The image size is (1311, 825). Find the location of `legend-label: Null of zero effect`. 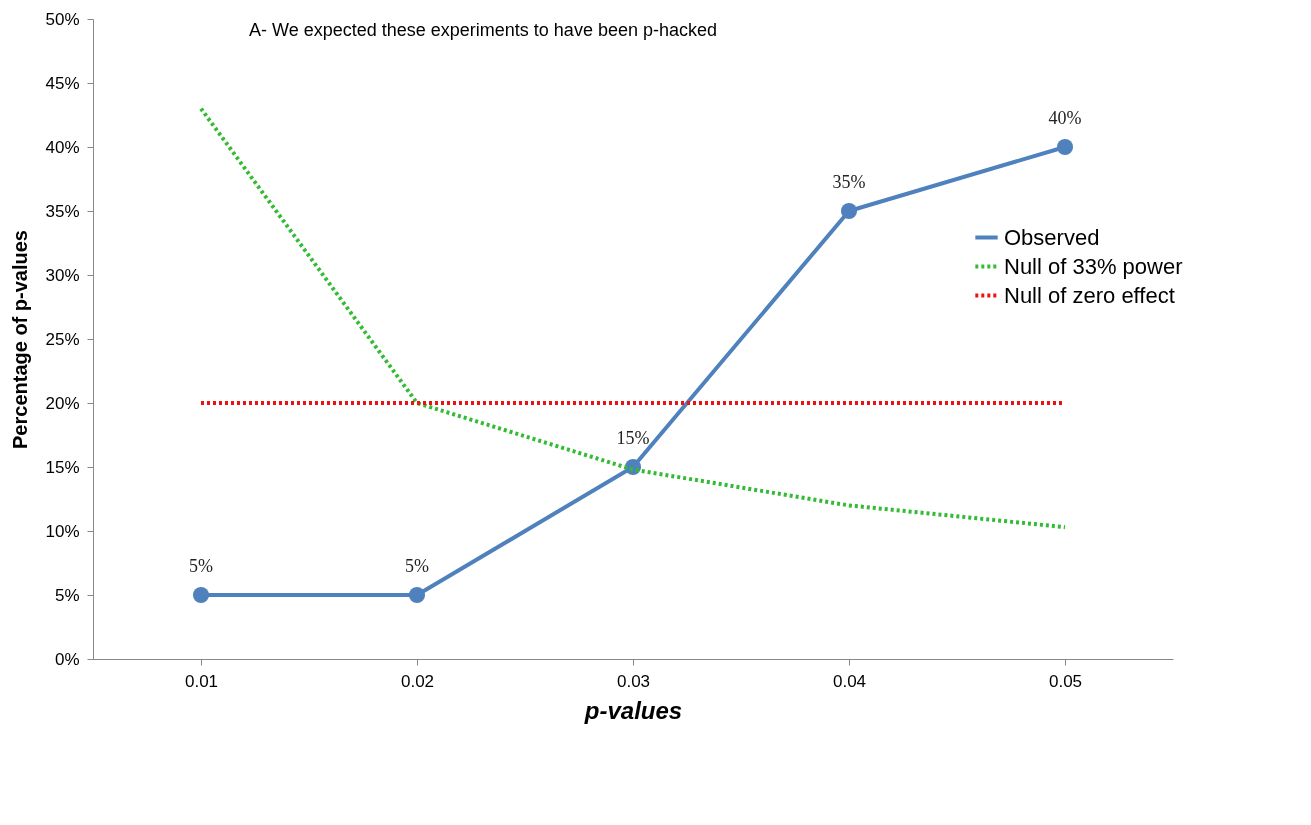

legend-label: Null of zero effect is located at coordinates (1089, 295).